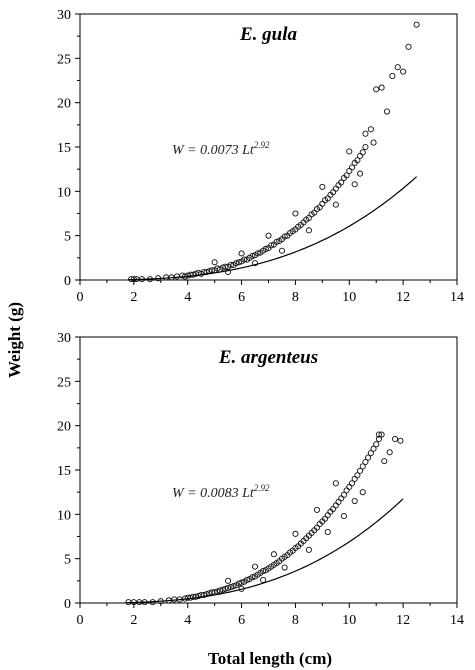  What do you see at coordinates (295, 297) in the screenshot?
I see `x-tick-label: 8` at bounding box center [295, 297].